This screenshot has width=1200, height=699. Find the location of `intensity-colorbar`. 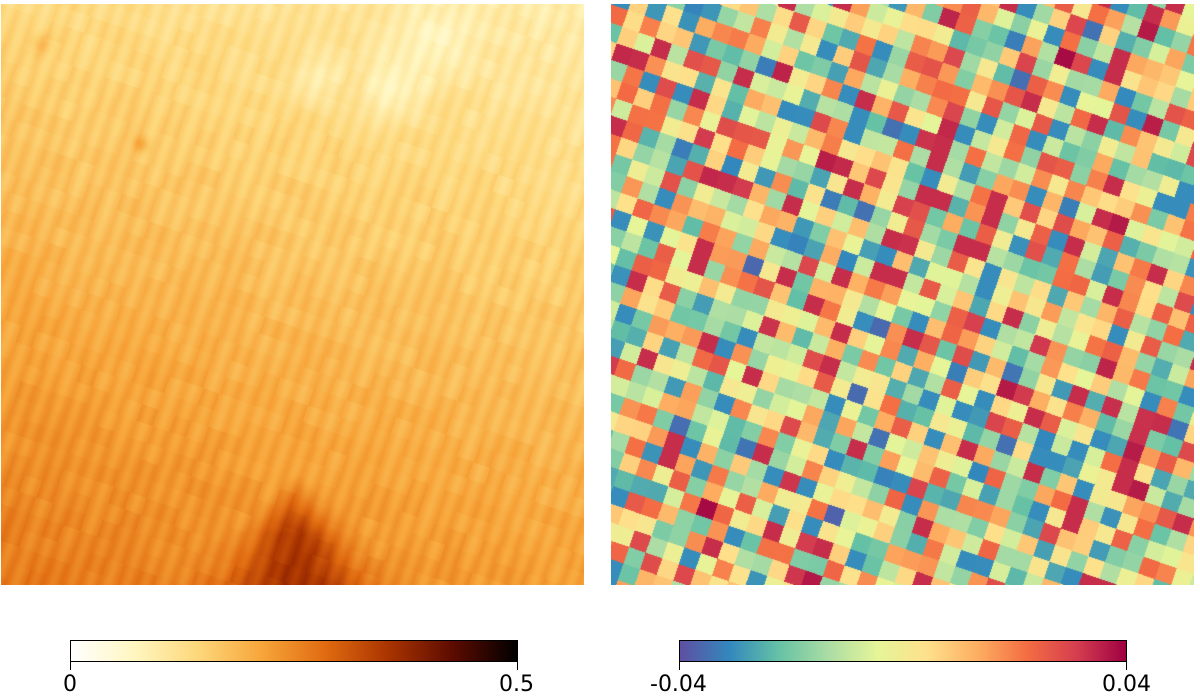

intensity-colorbar is located at coordinates (294, 651).